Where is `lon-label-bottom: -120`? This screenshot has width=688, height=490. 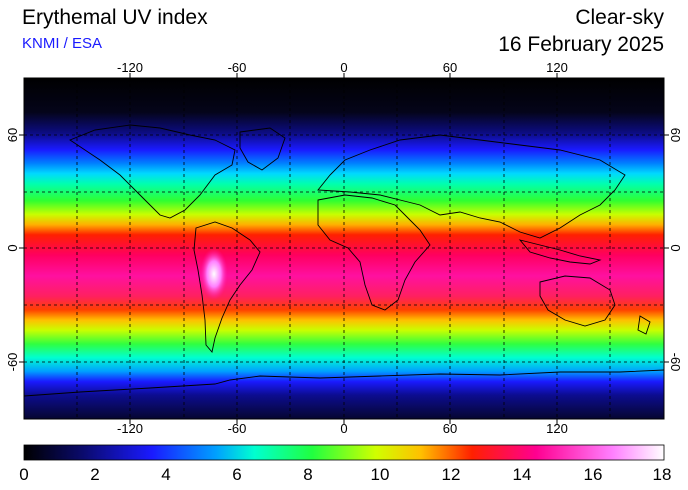
lon-label-bottom: -120 is located at coordinates (130, 428).